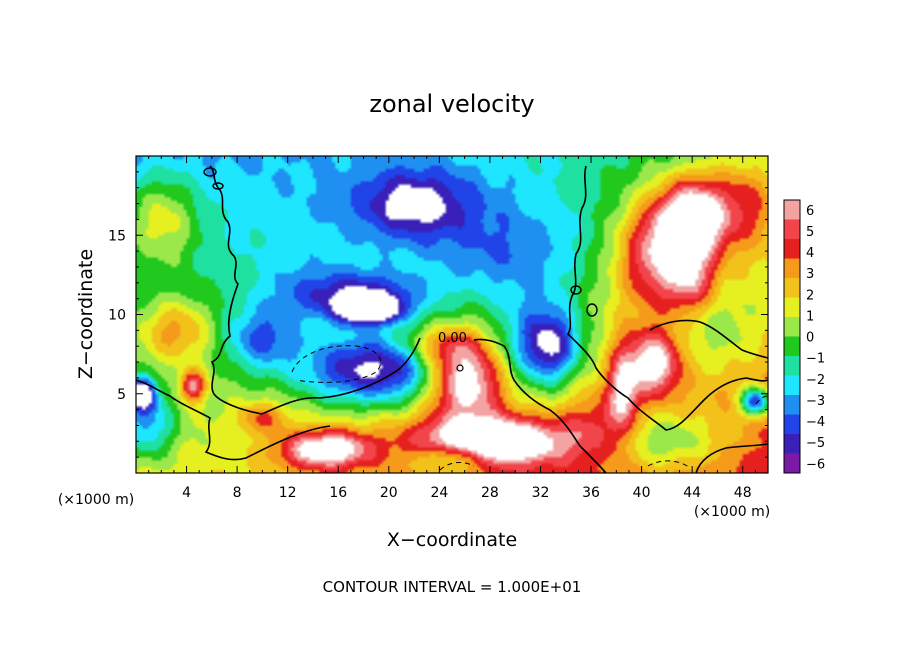 The height and width of the screenshot is (654, 904). I want to click on y-tick-label: 5, so click(121, 395).